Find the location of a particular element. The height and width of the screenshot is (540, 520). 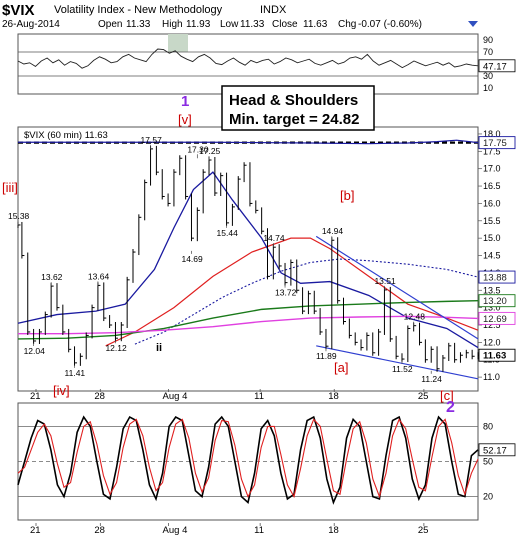

stoch-fast-line is located at coordinates (248, 460).